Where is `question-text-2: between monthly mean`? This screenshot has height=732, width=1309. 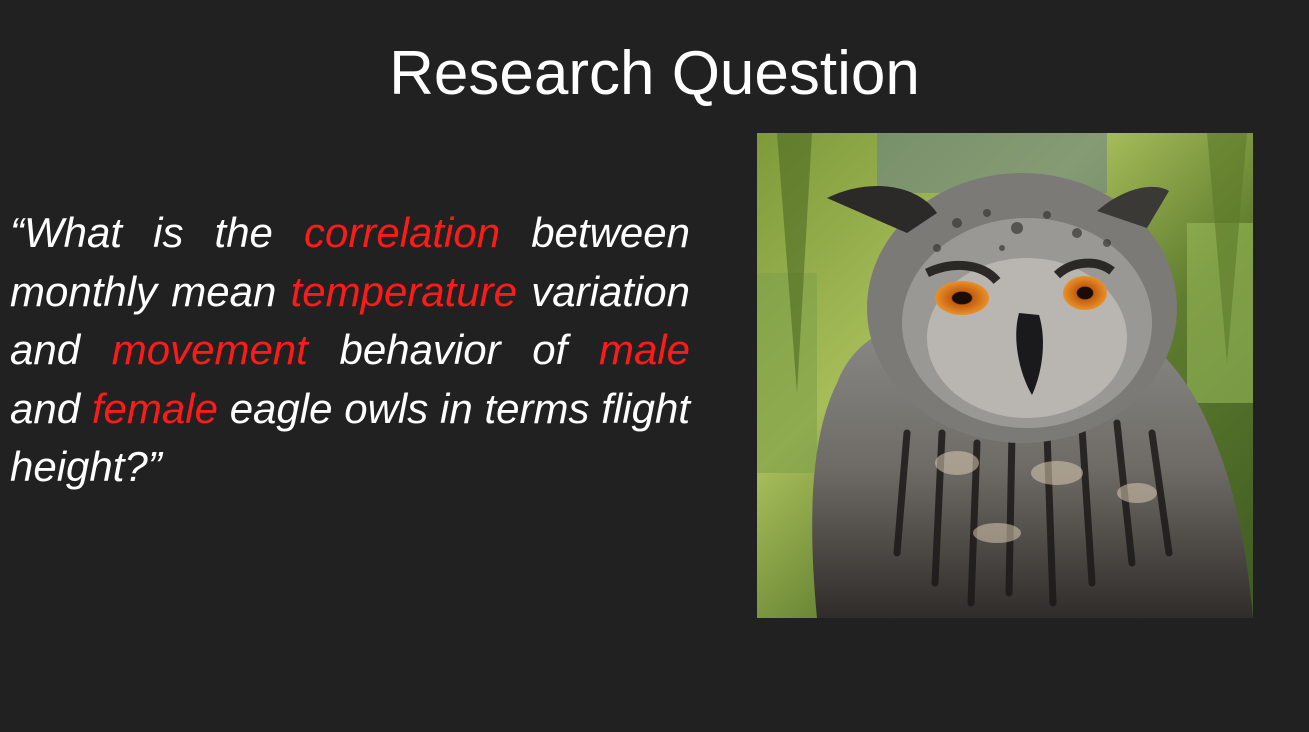
question-text-2: between monthly mean is located at coordinates (350, 262).